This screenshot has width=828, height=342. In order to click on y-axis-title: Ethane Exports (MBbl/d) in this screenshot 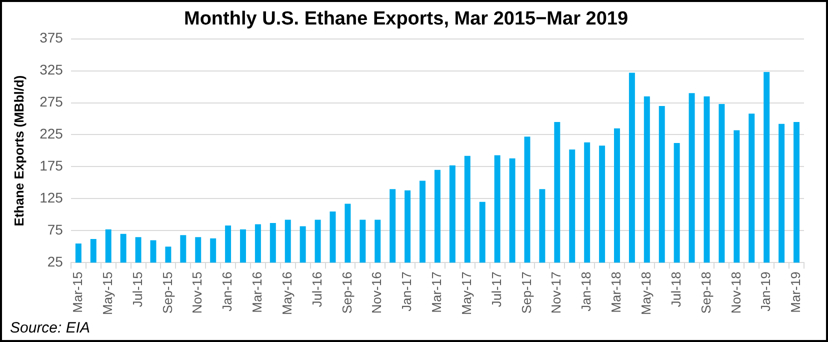, I will do `click(18, 150)`.